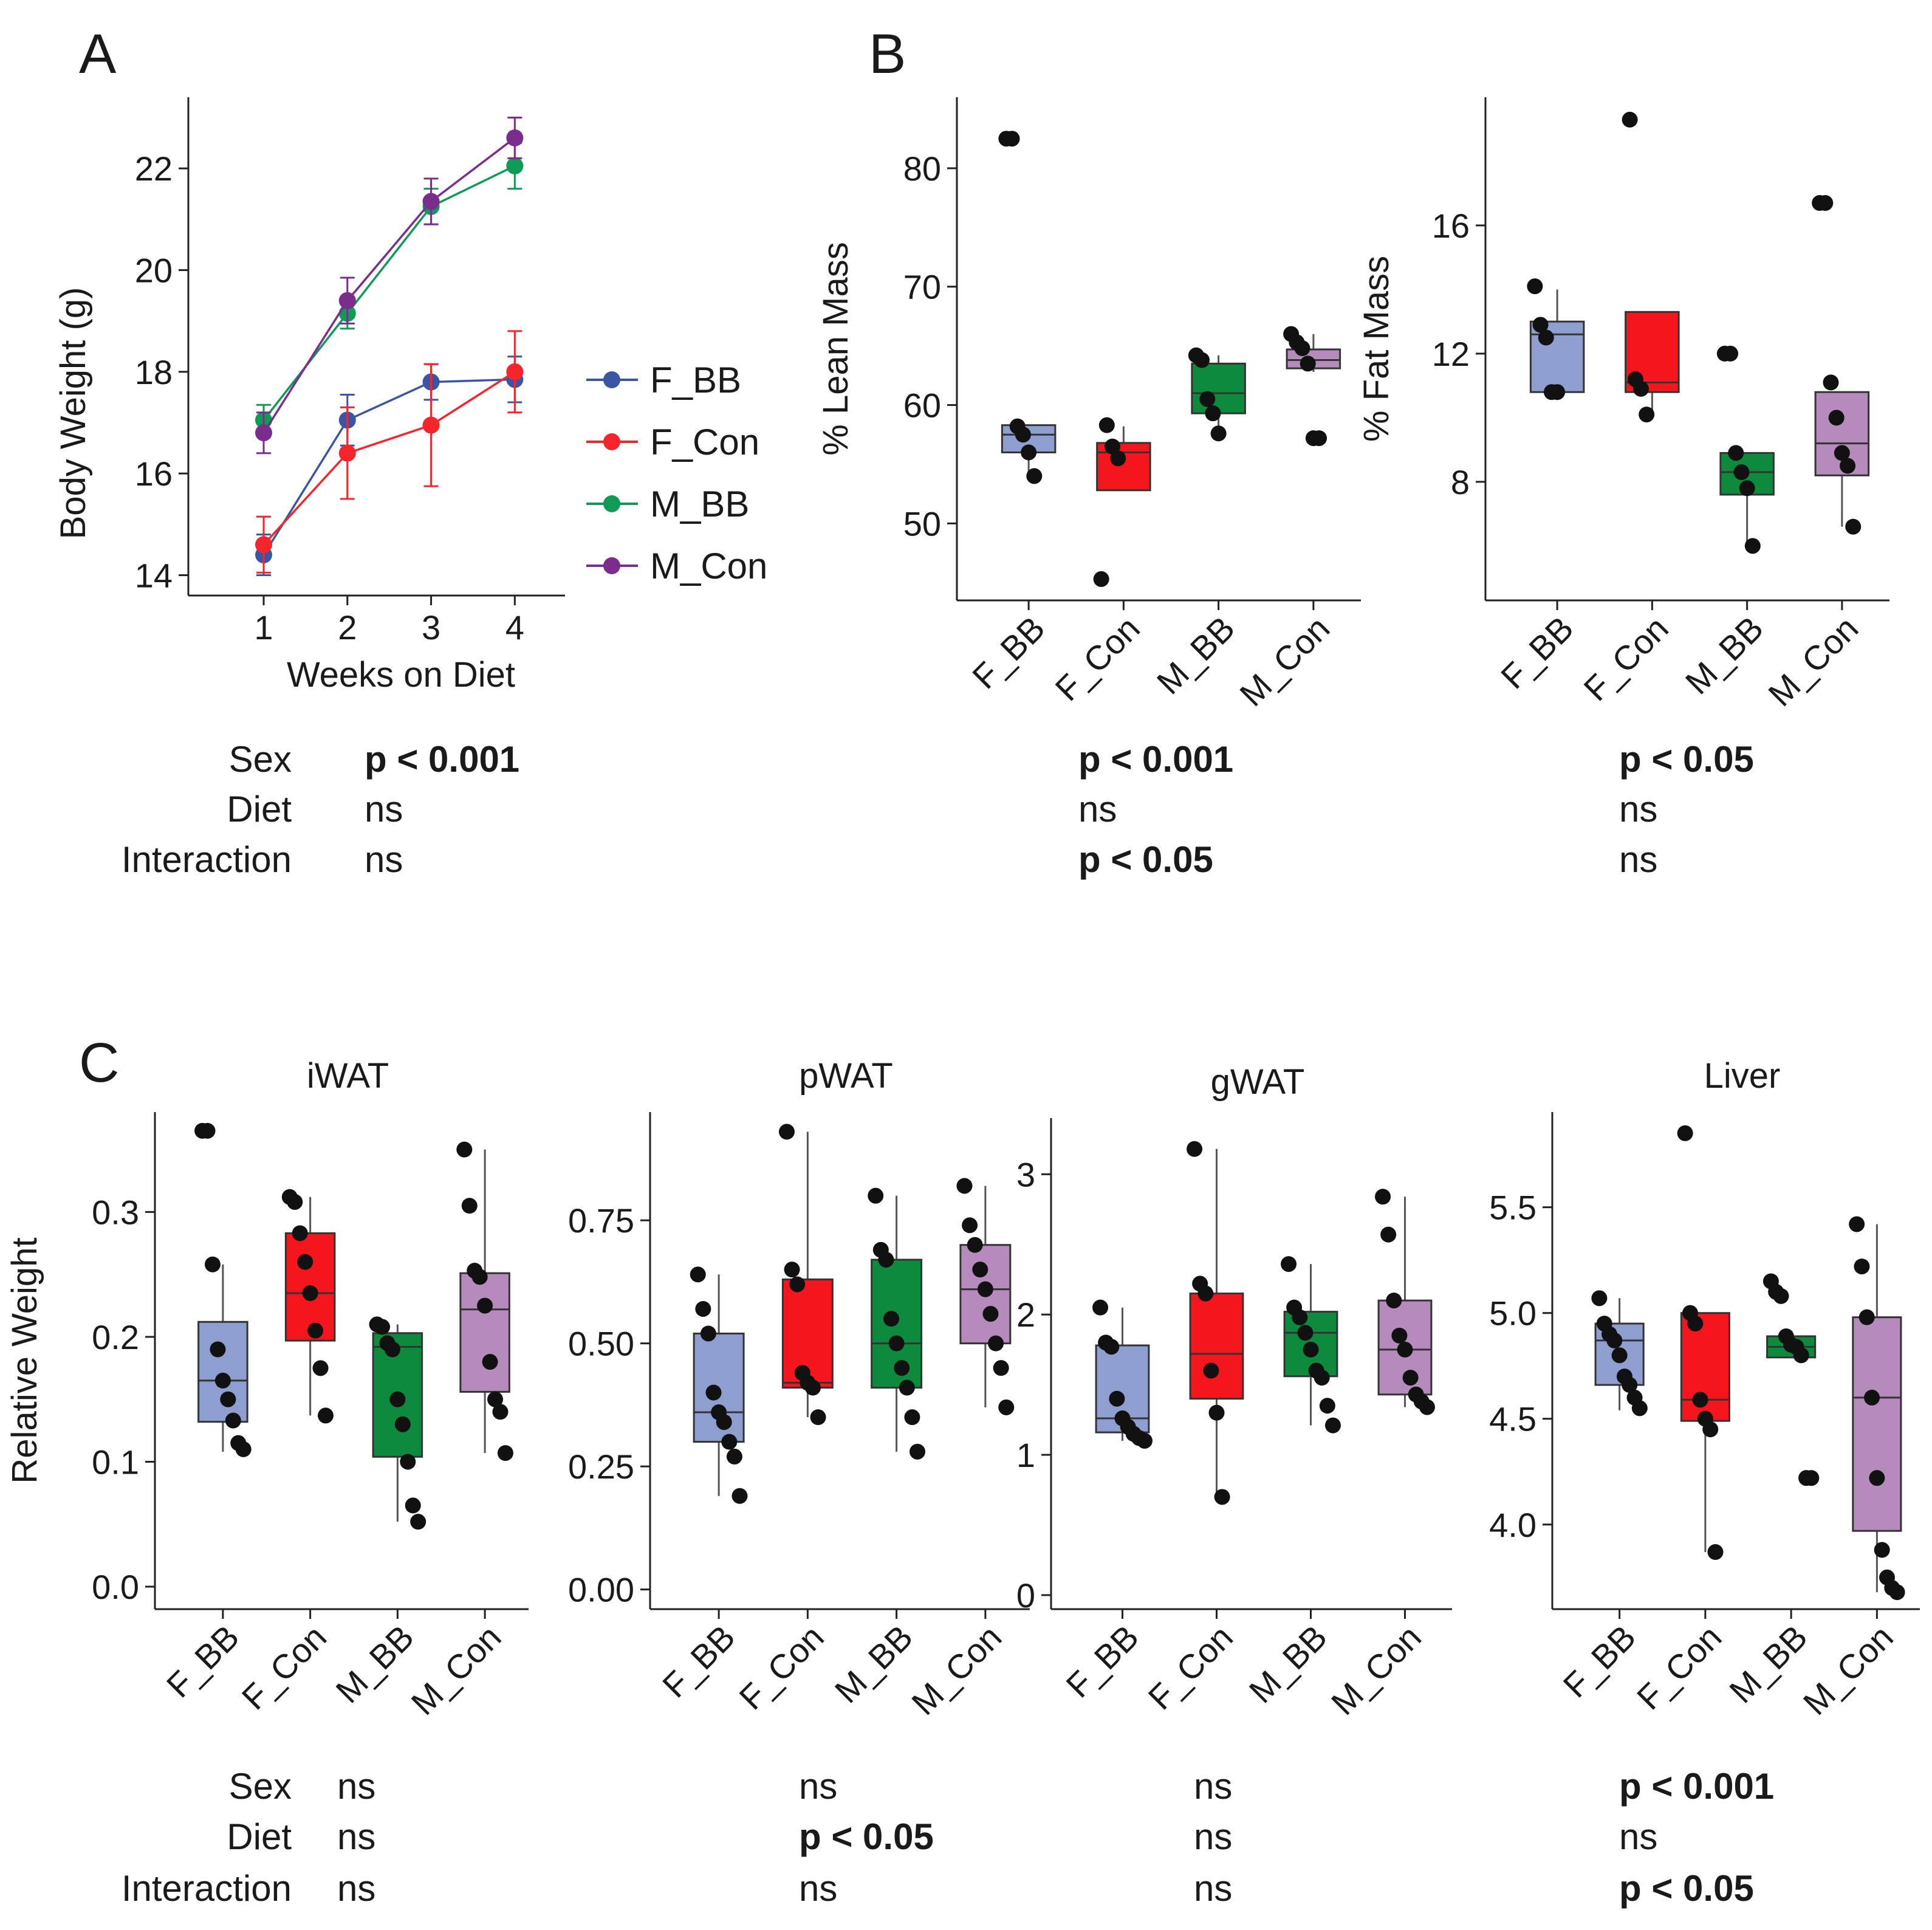 This screenshot has width=1932, height=1930. Describe the element at coordinates (1102, 1661) in the screenshot. I see `c3-x-tick-label: F_BB` at that location.